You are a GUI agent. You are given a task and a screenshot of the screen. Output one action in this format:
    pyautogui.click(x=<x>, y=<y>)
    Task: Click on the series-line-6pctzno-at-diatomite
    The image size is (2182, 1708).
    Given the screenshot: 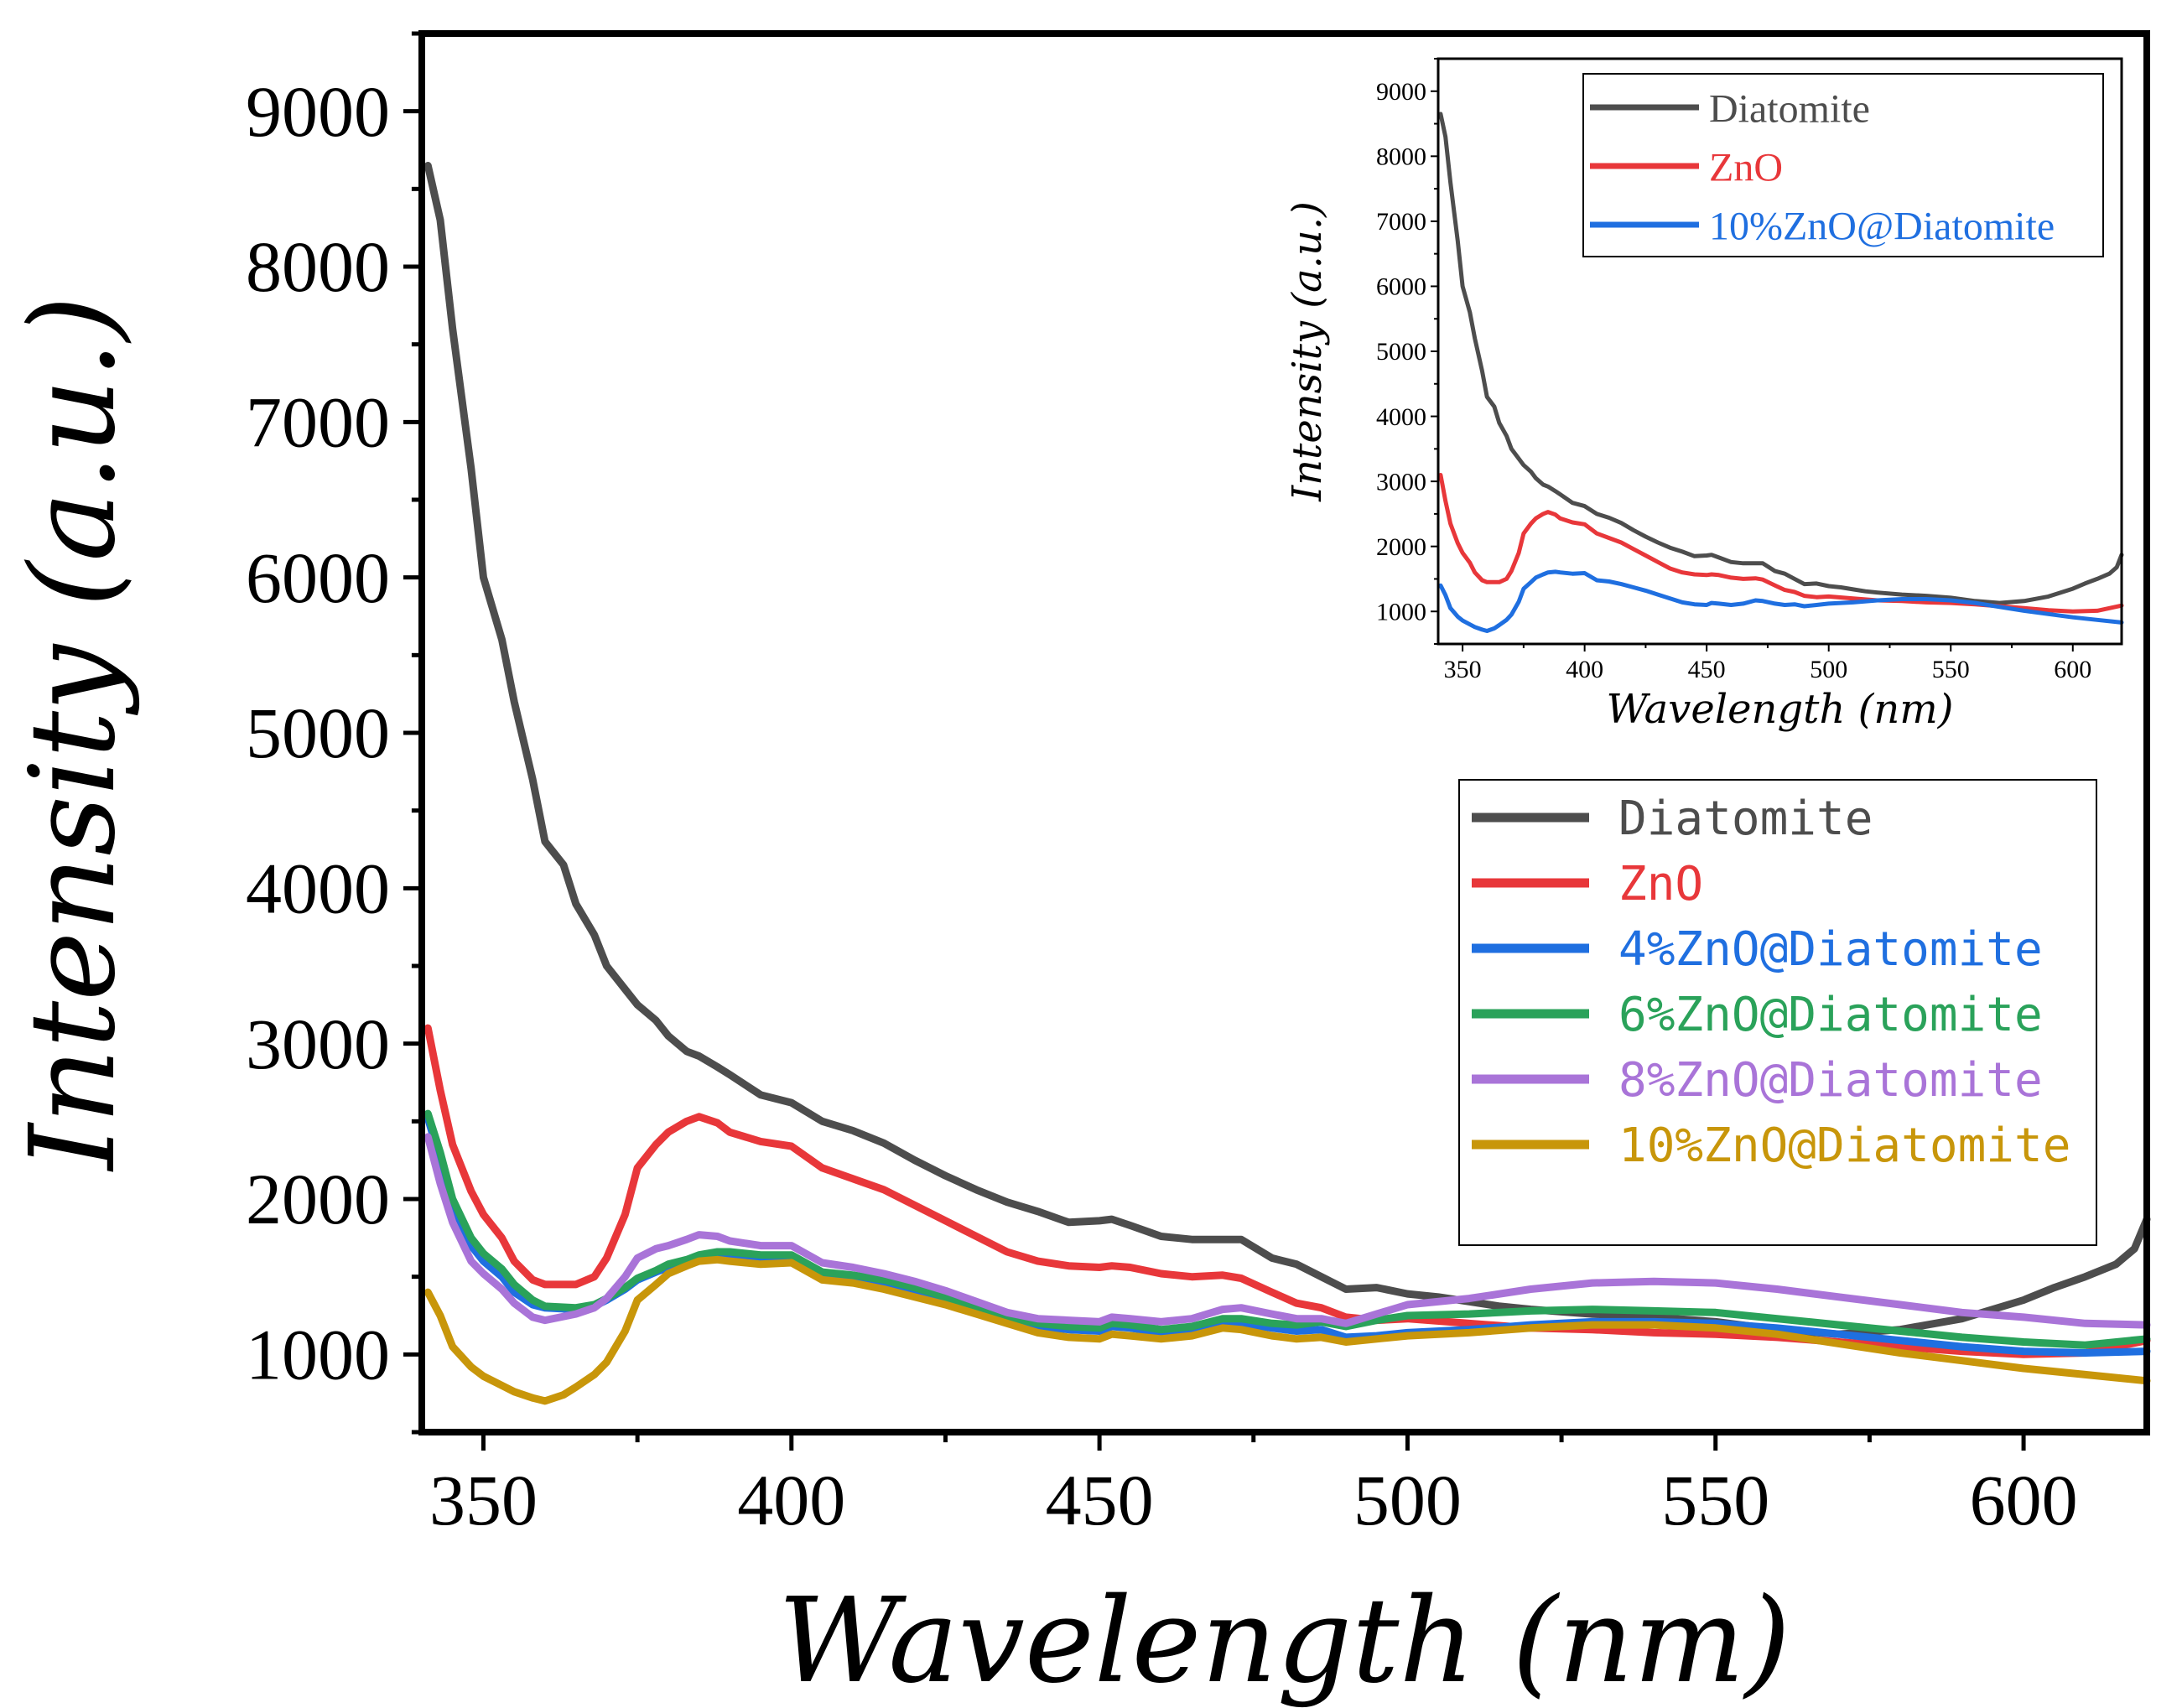 What is the action you would take?
    pyautogui.click(x=1287, y=1229)
    